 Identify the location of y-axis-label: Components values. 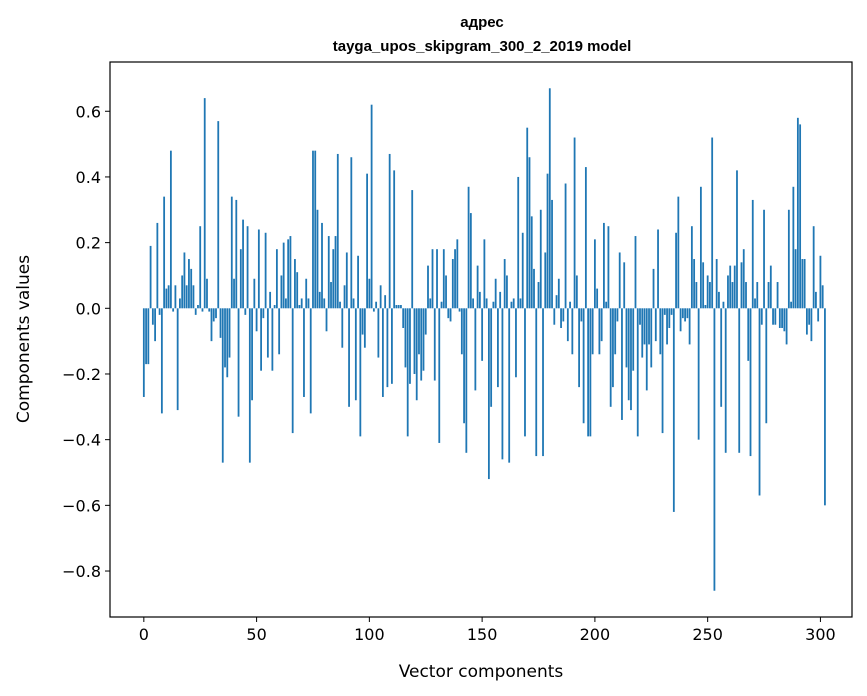
(24, 339).